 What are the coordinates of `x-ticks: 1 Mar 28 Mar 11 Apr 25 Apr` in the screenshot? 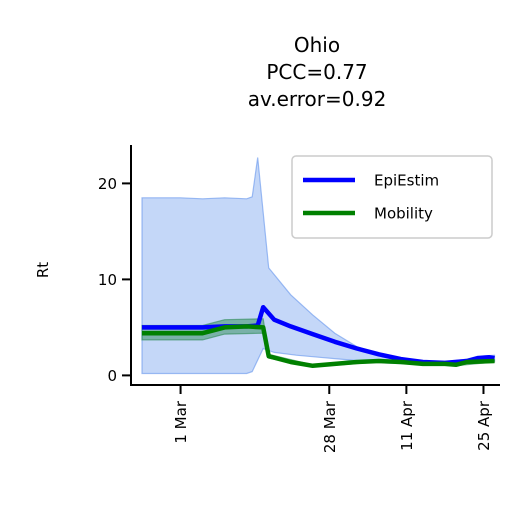 It's located at (332, 419).